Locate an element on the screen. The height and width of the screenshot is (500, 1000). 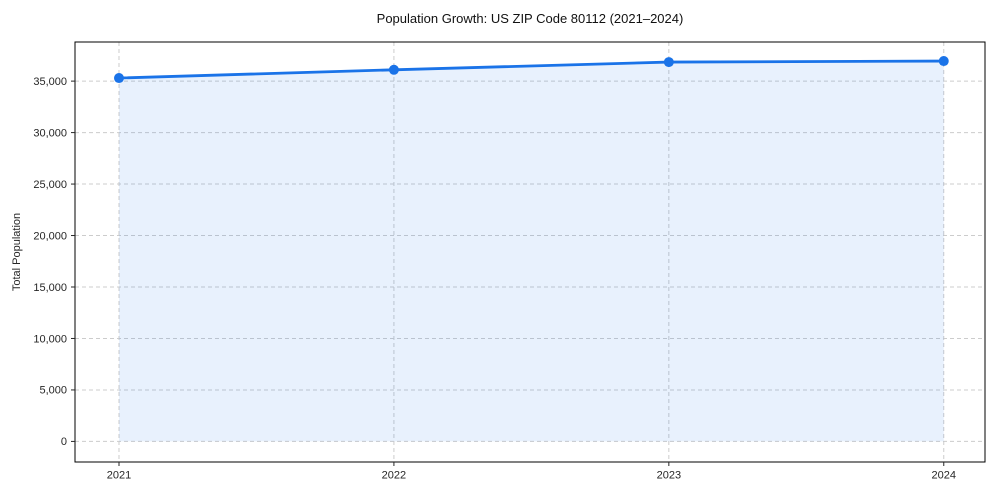
y-tick-label: 0 is located at coordinates (64, 442).